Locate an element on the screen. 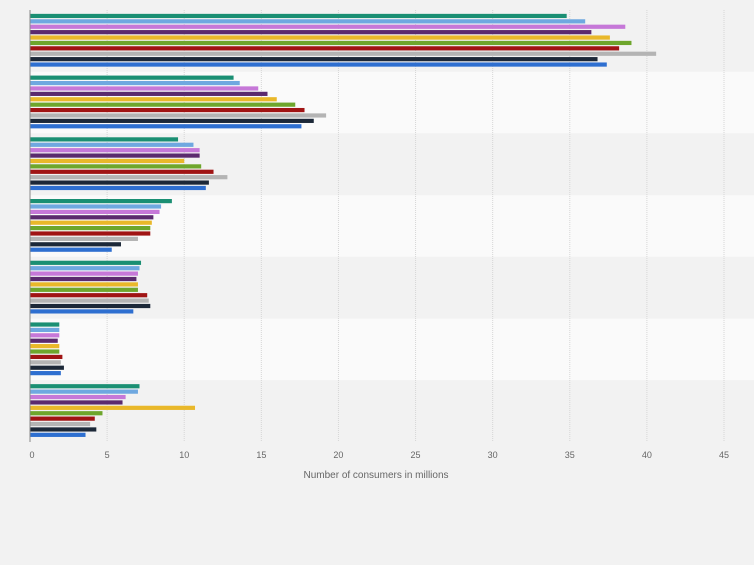 Image resolution: width=754 pixels, height=565 pixels. x-tick-label: 20 is located at coordinates (338, 455).